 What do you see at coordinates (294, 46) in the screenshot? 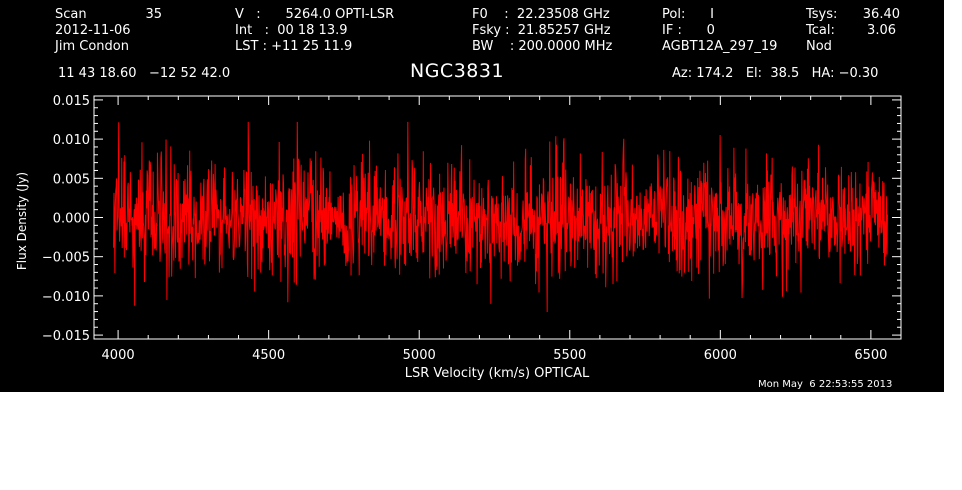
I see `lst-readout: LST : +11 25 11.9` at bounding box center [294, 46].